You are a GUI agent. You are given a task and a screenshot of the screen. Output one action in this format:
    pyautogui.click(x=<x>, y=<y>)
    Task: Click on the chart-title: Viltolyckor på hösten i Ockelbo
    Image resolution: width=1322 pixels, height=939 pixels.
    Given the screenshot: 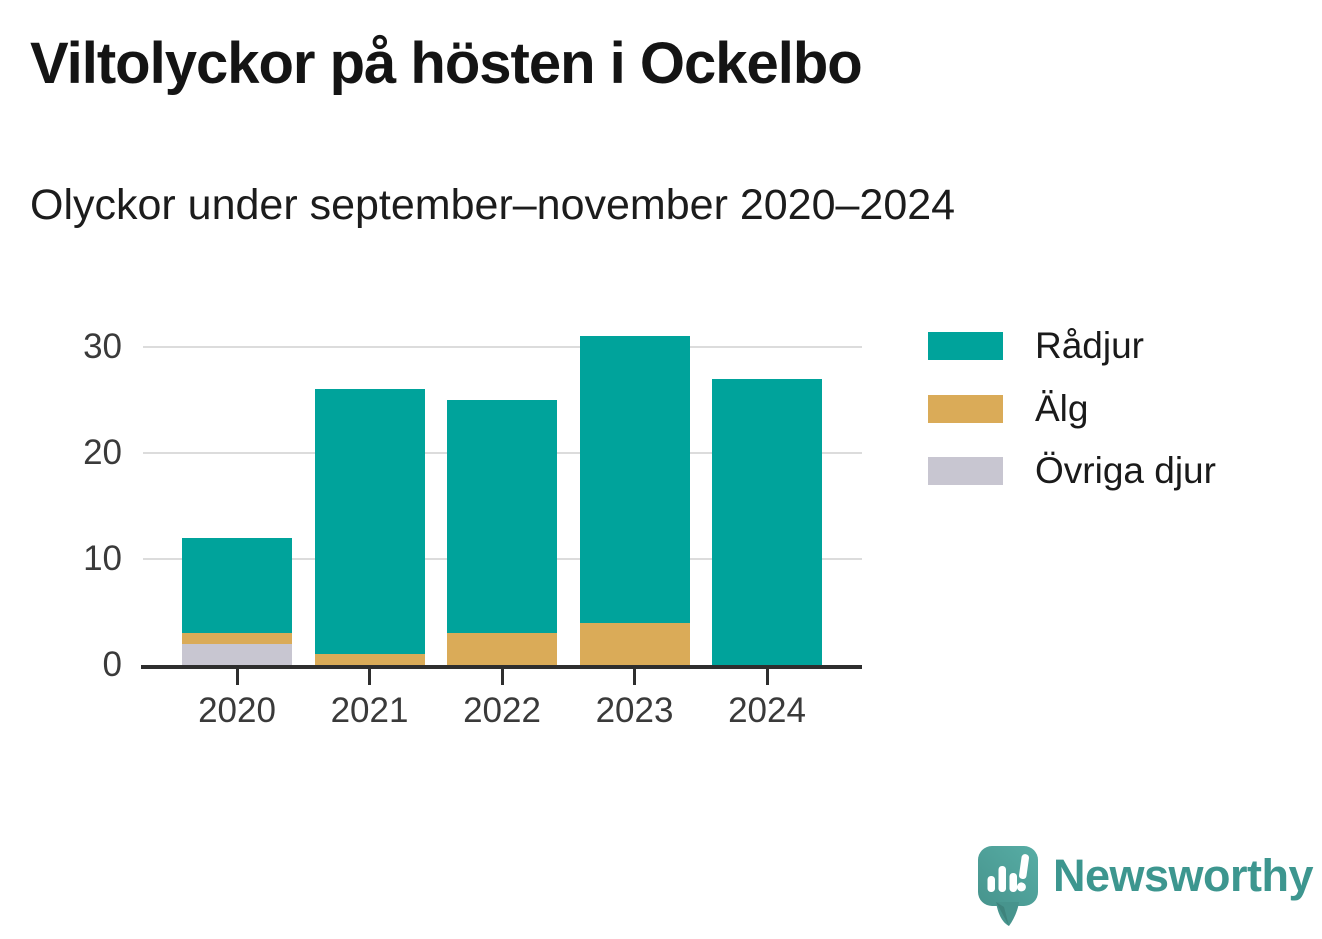 What is the action you would take?
    pyautogui.click(x=446, y=63)
    